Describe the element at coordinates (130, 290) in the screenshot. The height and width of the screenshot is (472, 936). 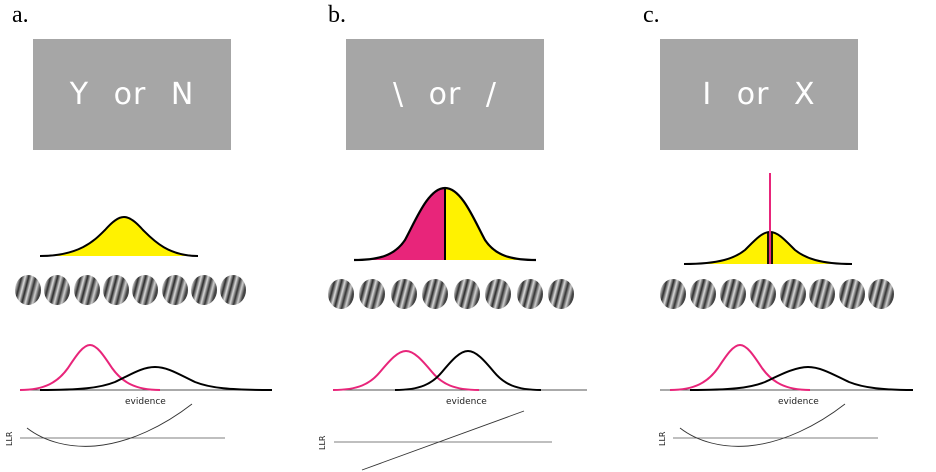
I see `panel-a-gabor-row` at that location.